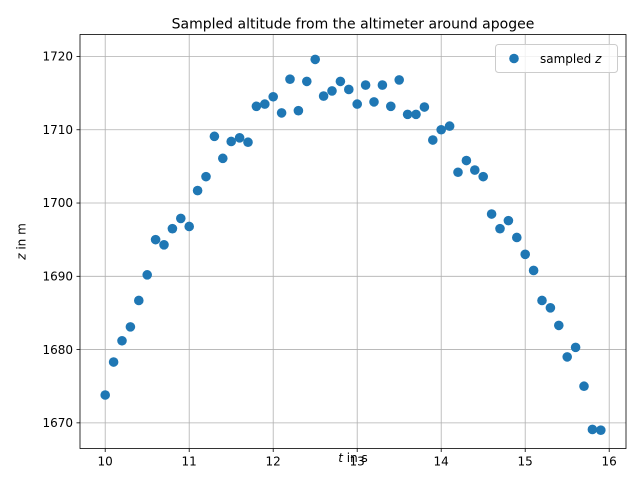 This screenshot has width=640, height=480. I want to click on y-tick-label: 1670, so click(57, 423).